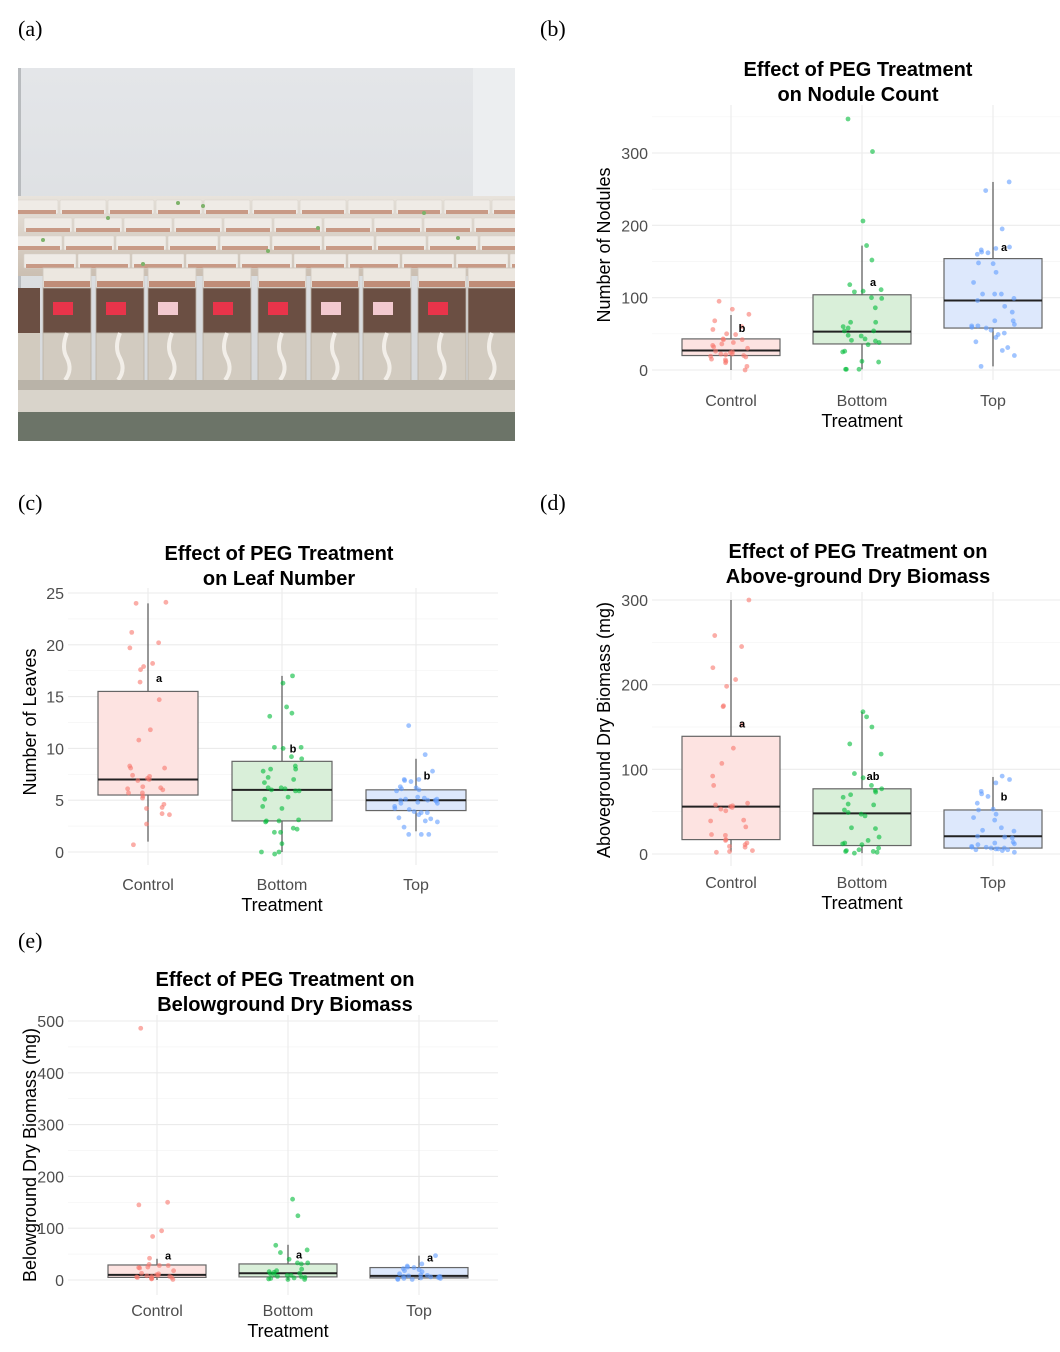 This screenshot has height=1352, width=1060. Describe the element at coordinates (553, 502) in the screenshot. I see `panel-label-d: (d)` at that location.